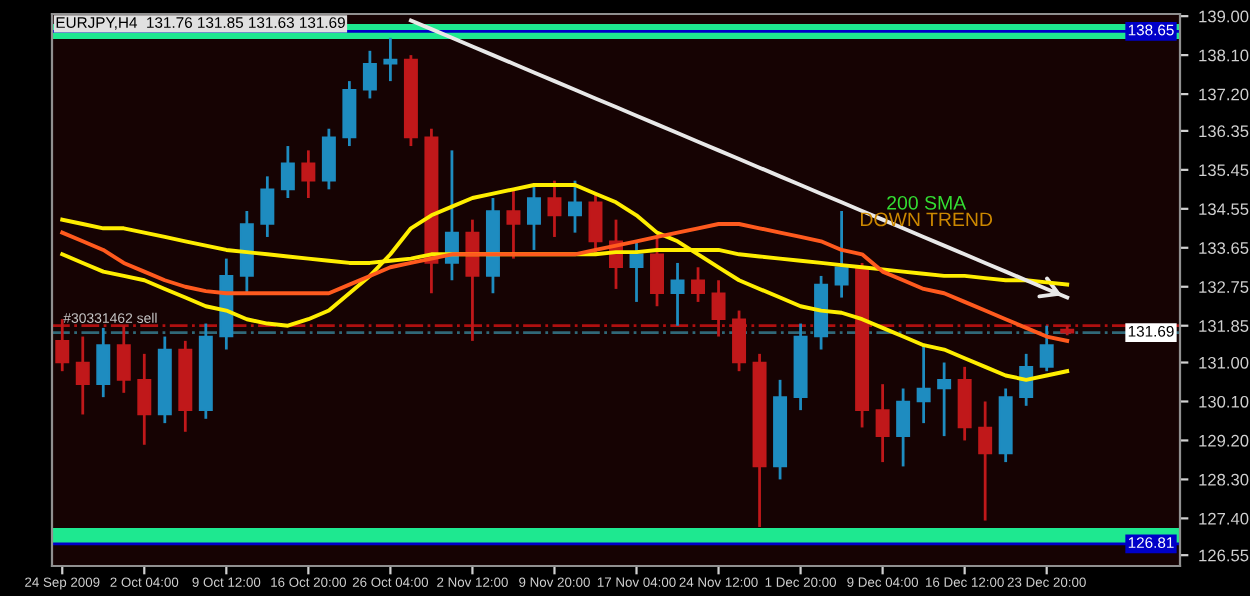 This screenshot has width=1250, height=596. I want to click on y-tick-label: 135.45, so click(1224, 170).